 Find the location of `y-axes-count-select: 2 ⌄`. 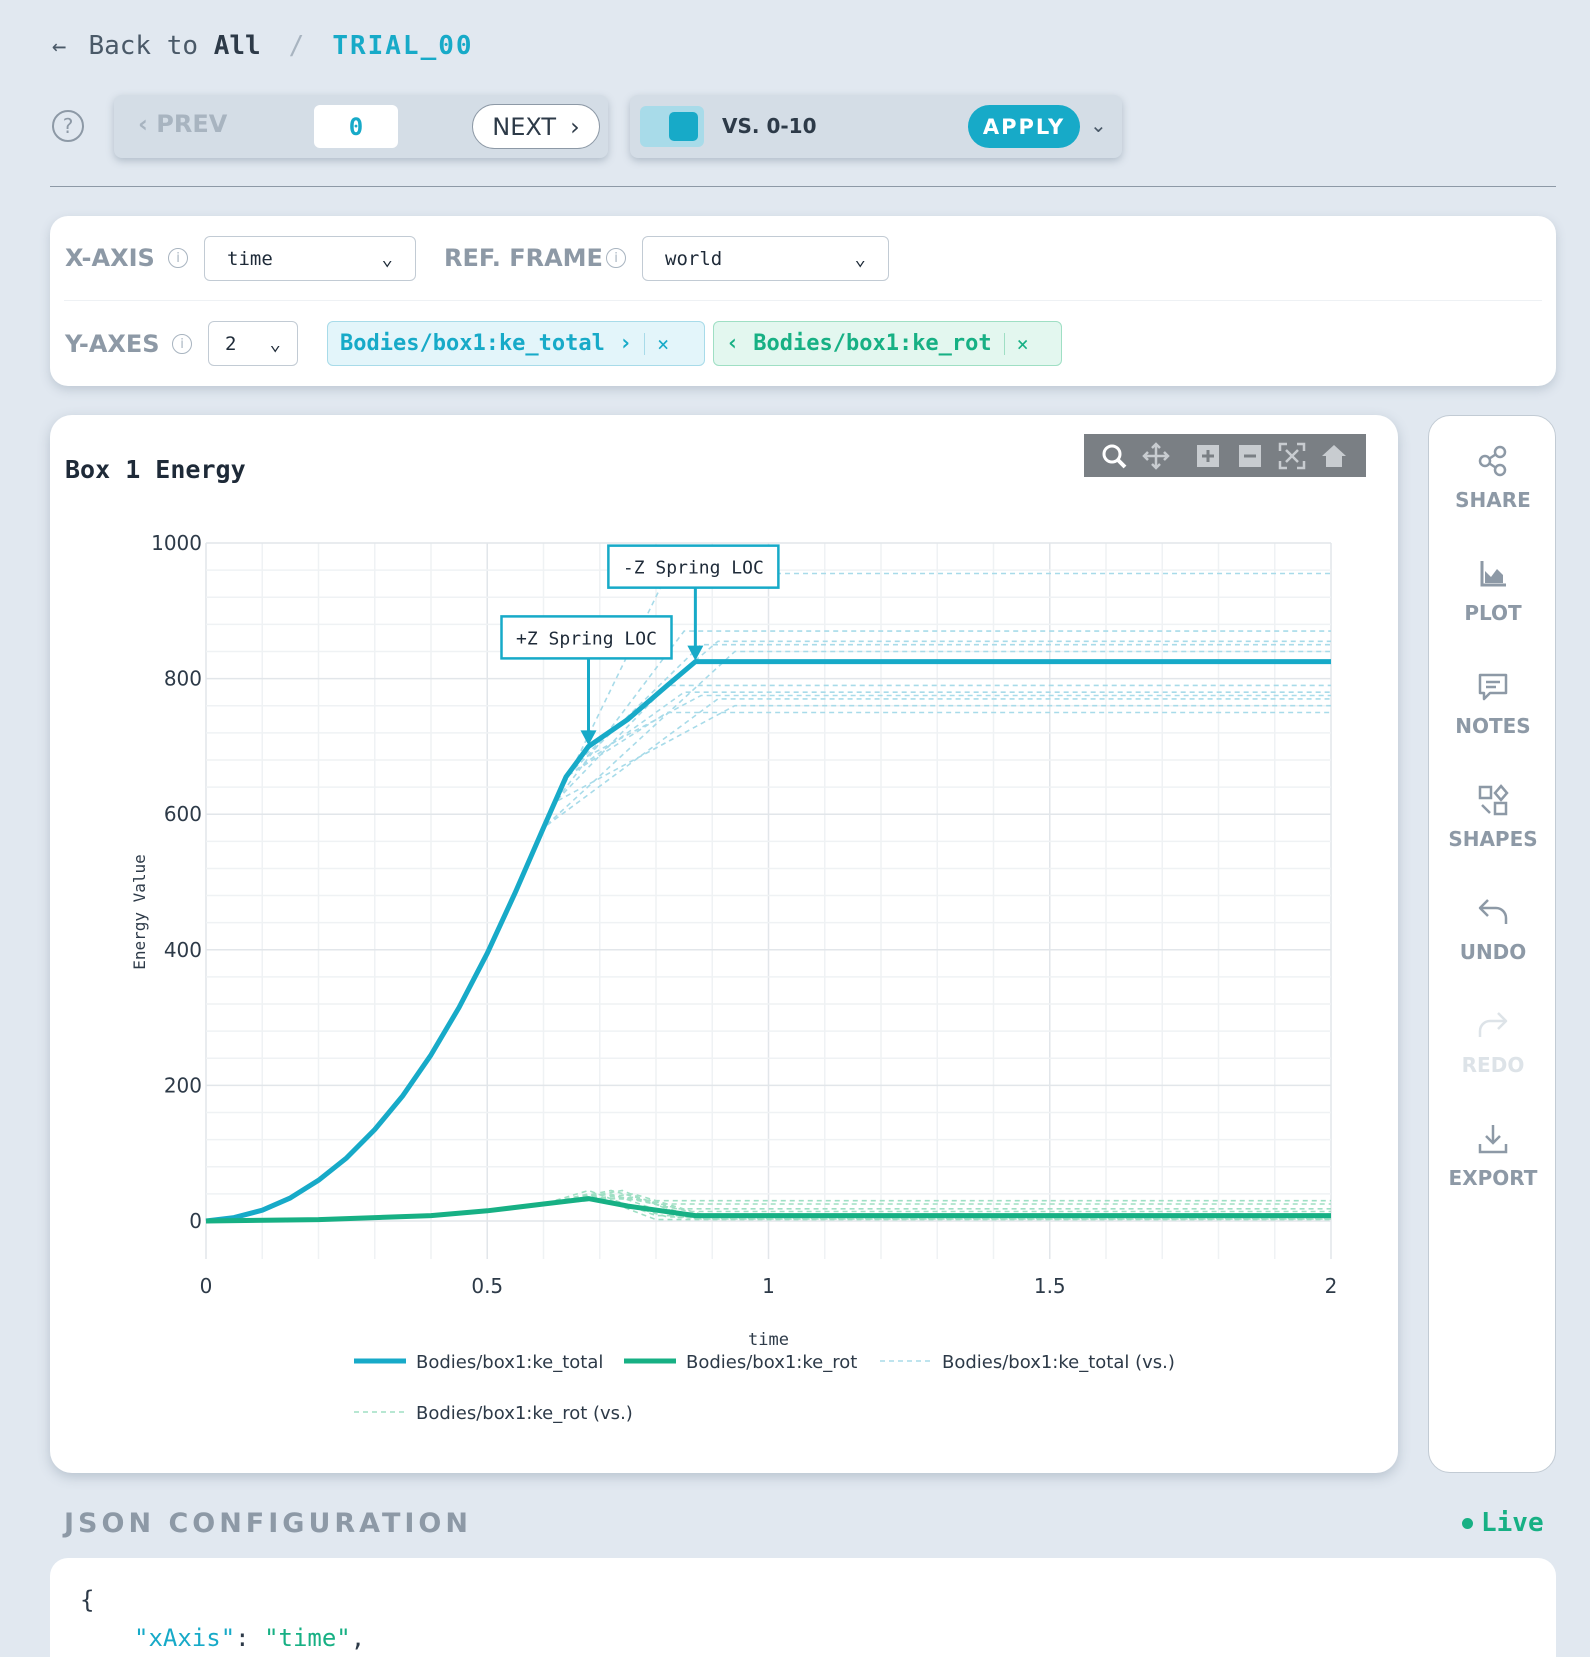

y-axes-count-select: 2 ⌄ is located at coordinates (253, 343).